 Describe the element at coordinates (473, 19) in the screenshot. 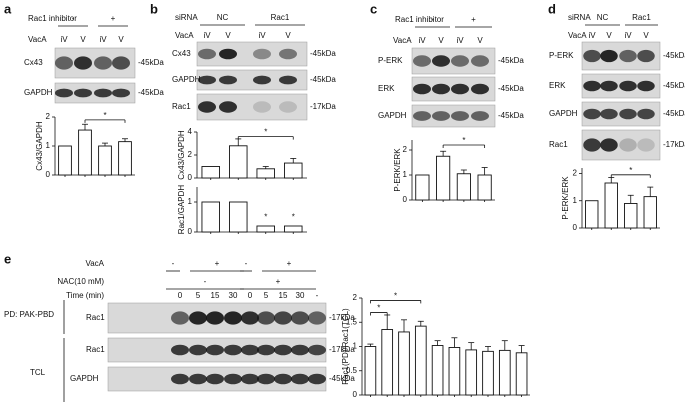

I see `treatment-level: +` at that location.